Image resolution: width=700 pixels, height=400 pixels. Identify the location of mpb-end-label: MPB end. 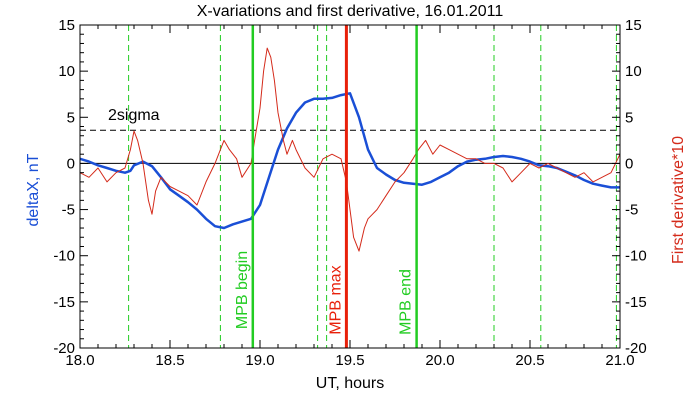
(406, 302).